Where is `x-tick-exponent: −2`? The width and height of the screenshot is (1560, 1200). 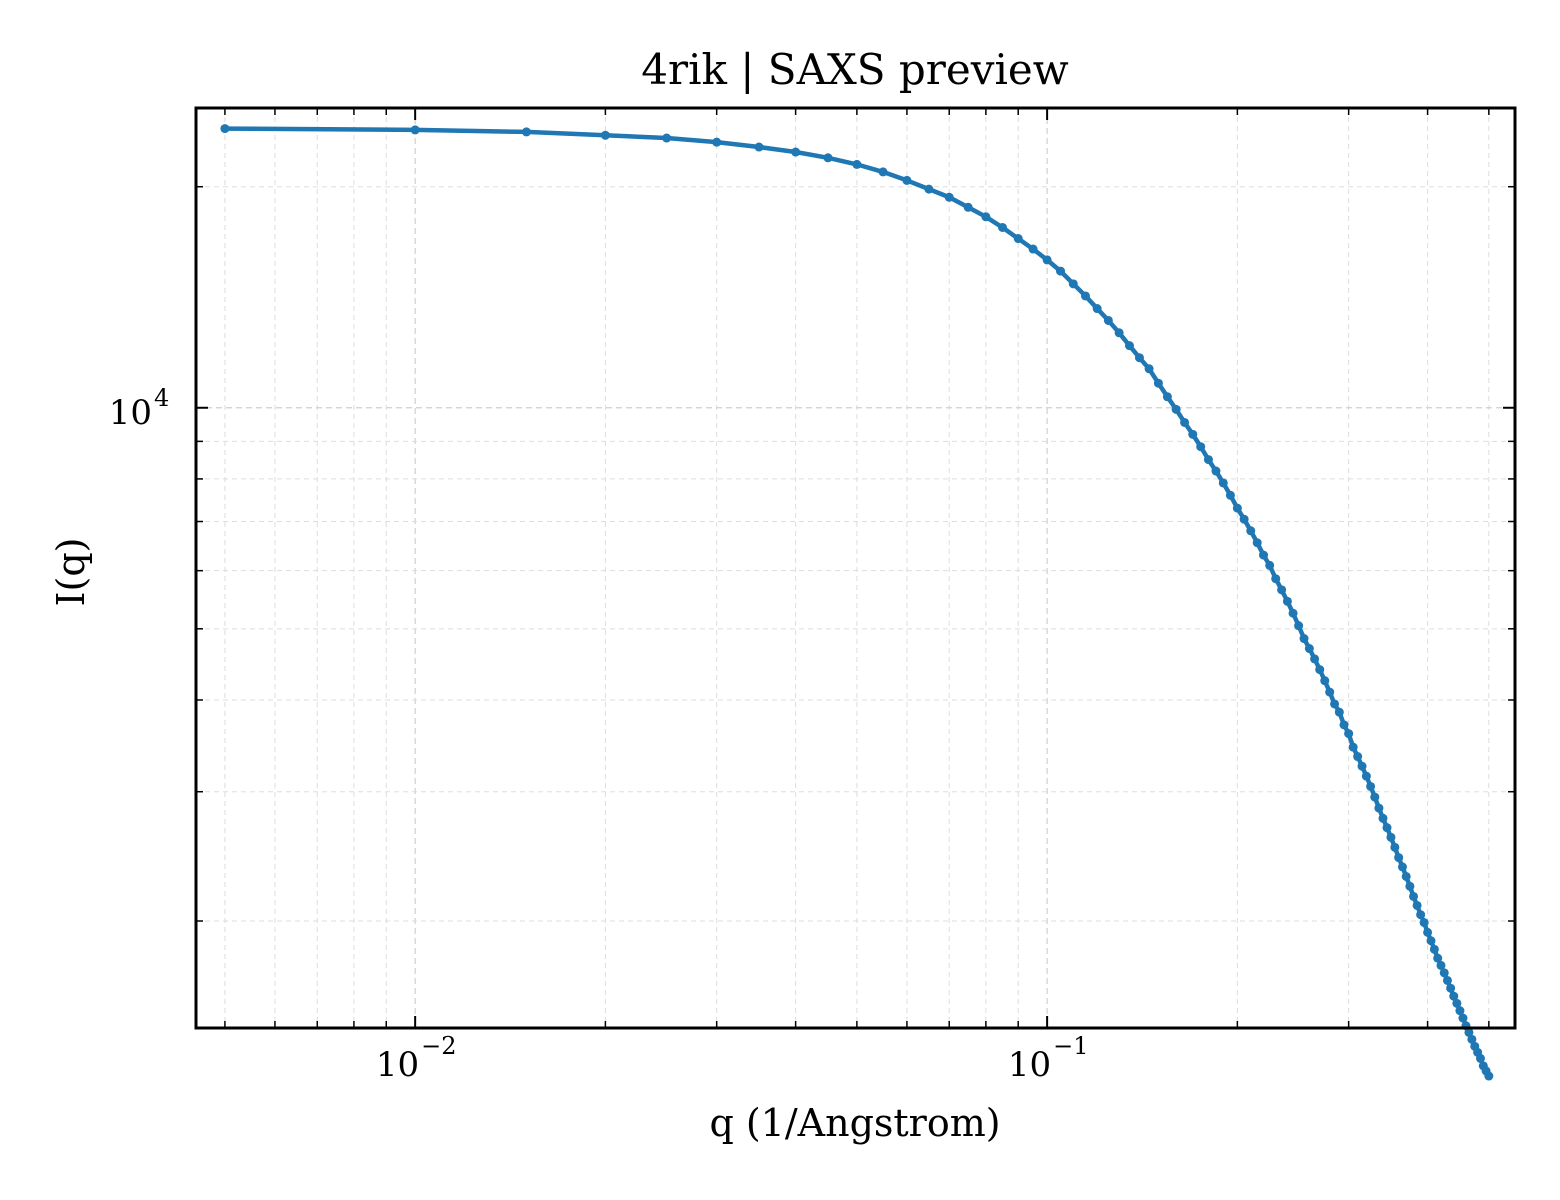
x-tick-exponent: −2 is located at coordinates (438, 1046).